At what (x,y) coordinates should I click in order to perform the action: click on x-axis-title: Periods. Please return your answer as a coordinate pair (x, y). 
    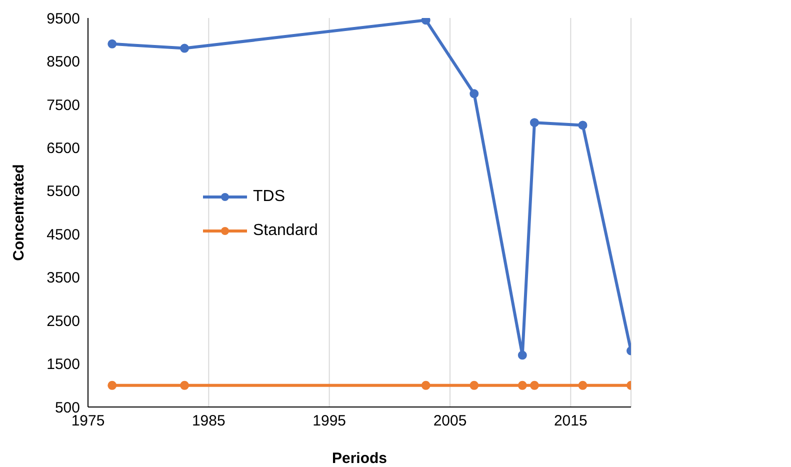
    Looking at the image, I should click on (360, 458).